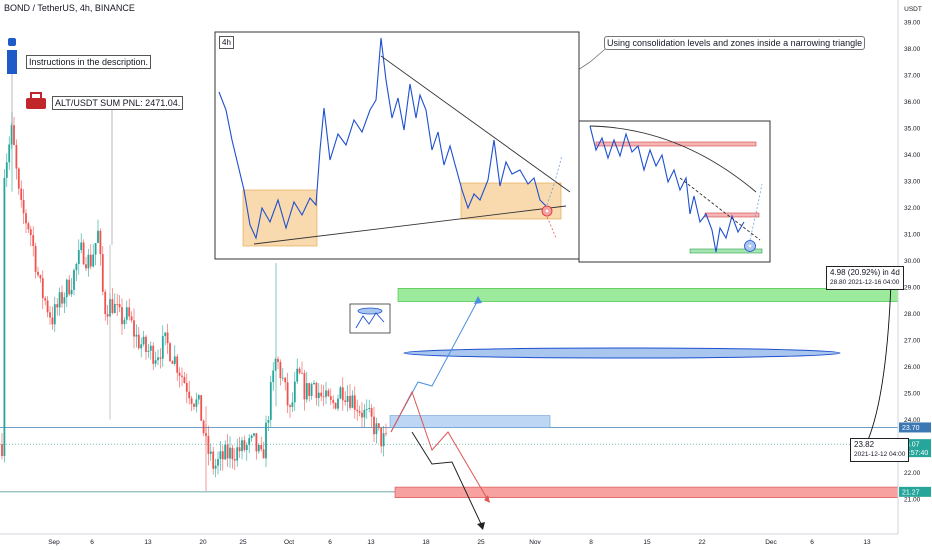 This screenshot has height=550, width=932. I want to click on pnl-note: ALT/USDT SUM PNL: 2471.04., so click(118, 103).